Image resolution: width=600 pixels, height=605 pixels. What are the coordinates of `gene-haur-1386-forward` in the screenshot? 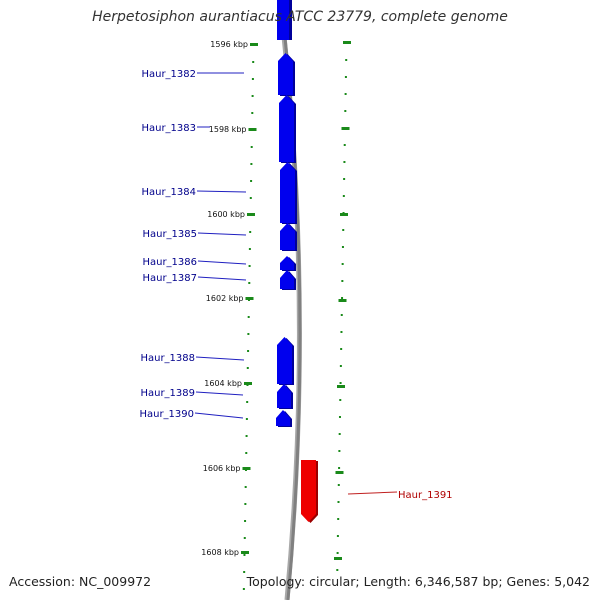 It's located at (287, 263).